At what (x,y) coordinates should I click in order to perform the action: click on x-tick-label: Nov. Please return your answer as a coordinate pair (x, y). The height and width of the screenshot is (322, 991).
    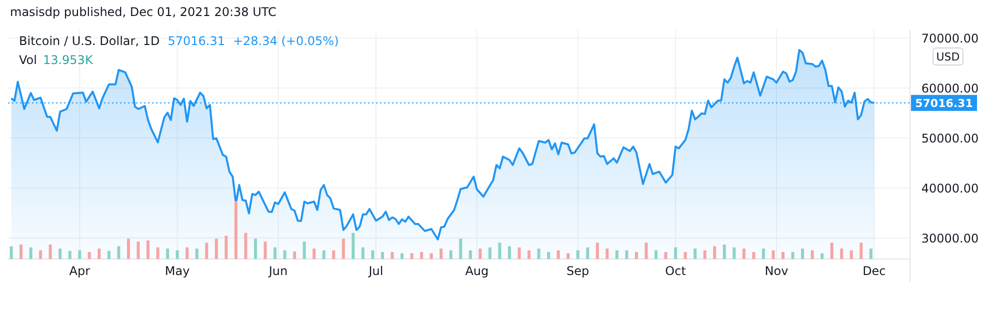
    Looking at the image, I should click on (776, 271).